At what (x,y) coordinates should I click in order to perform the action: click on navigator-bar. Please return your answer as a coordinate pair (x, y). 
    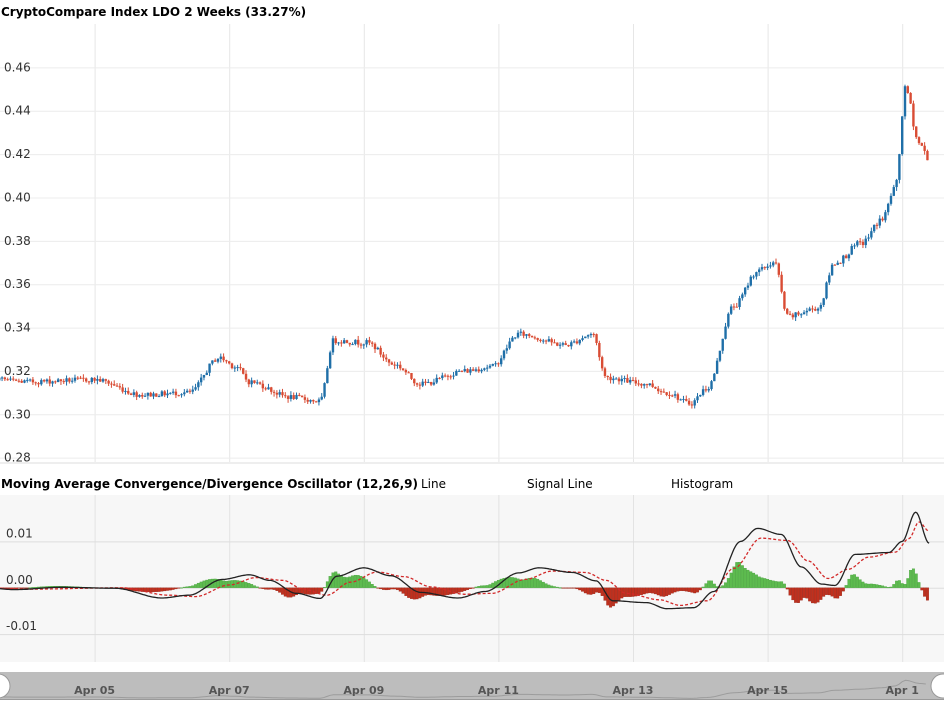
    Looking at the image, I should click on (472, 686).